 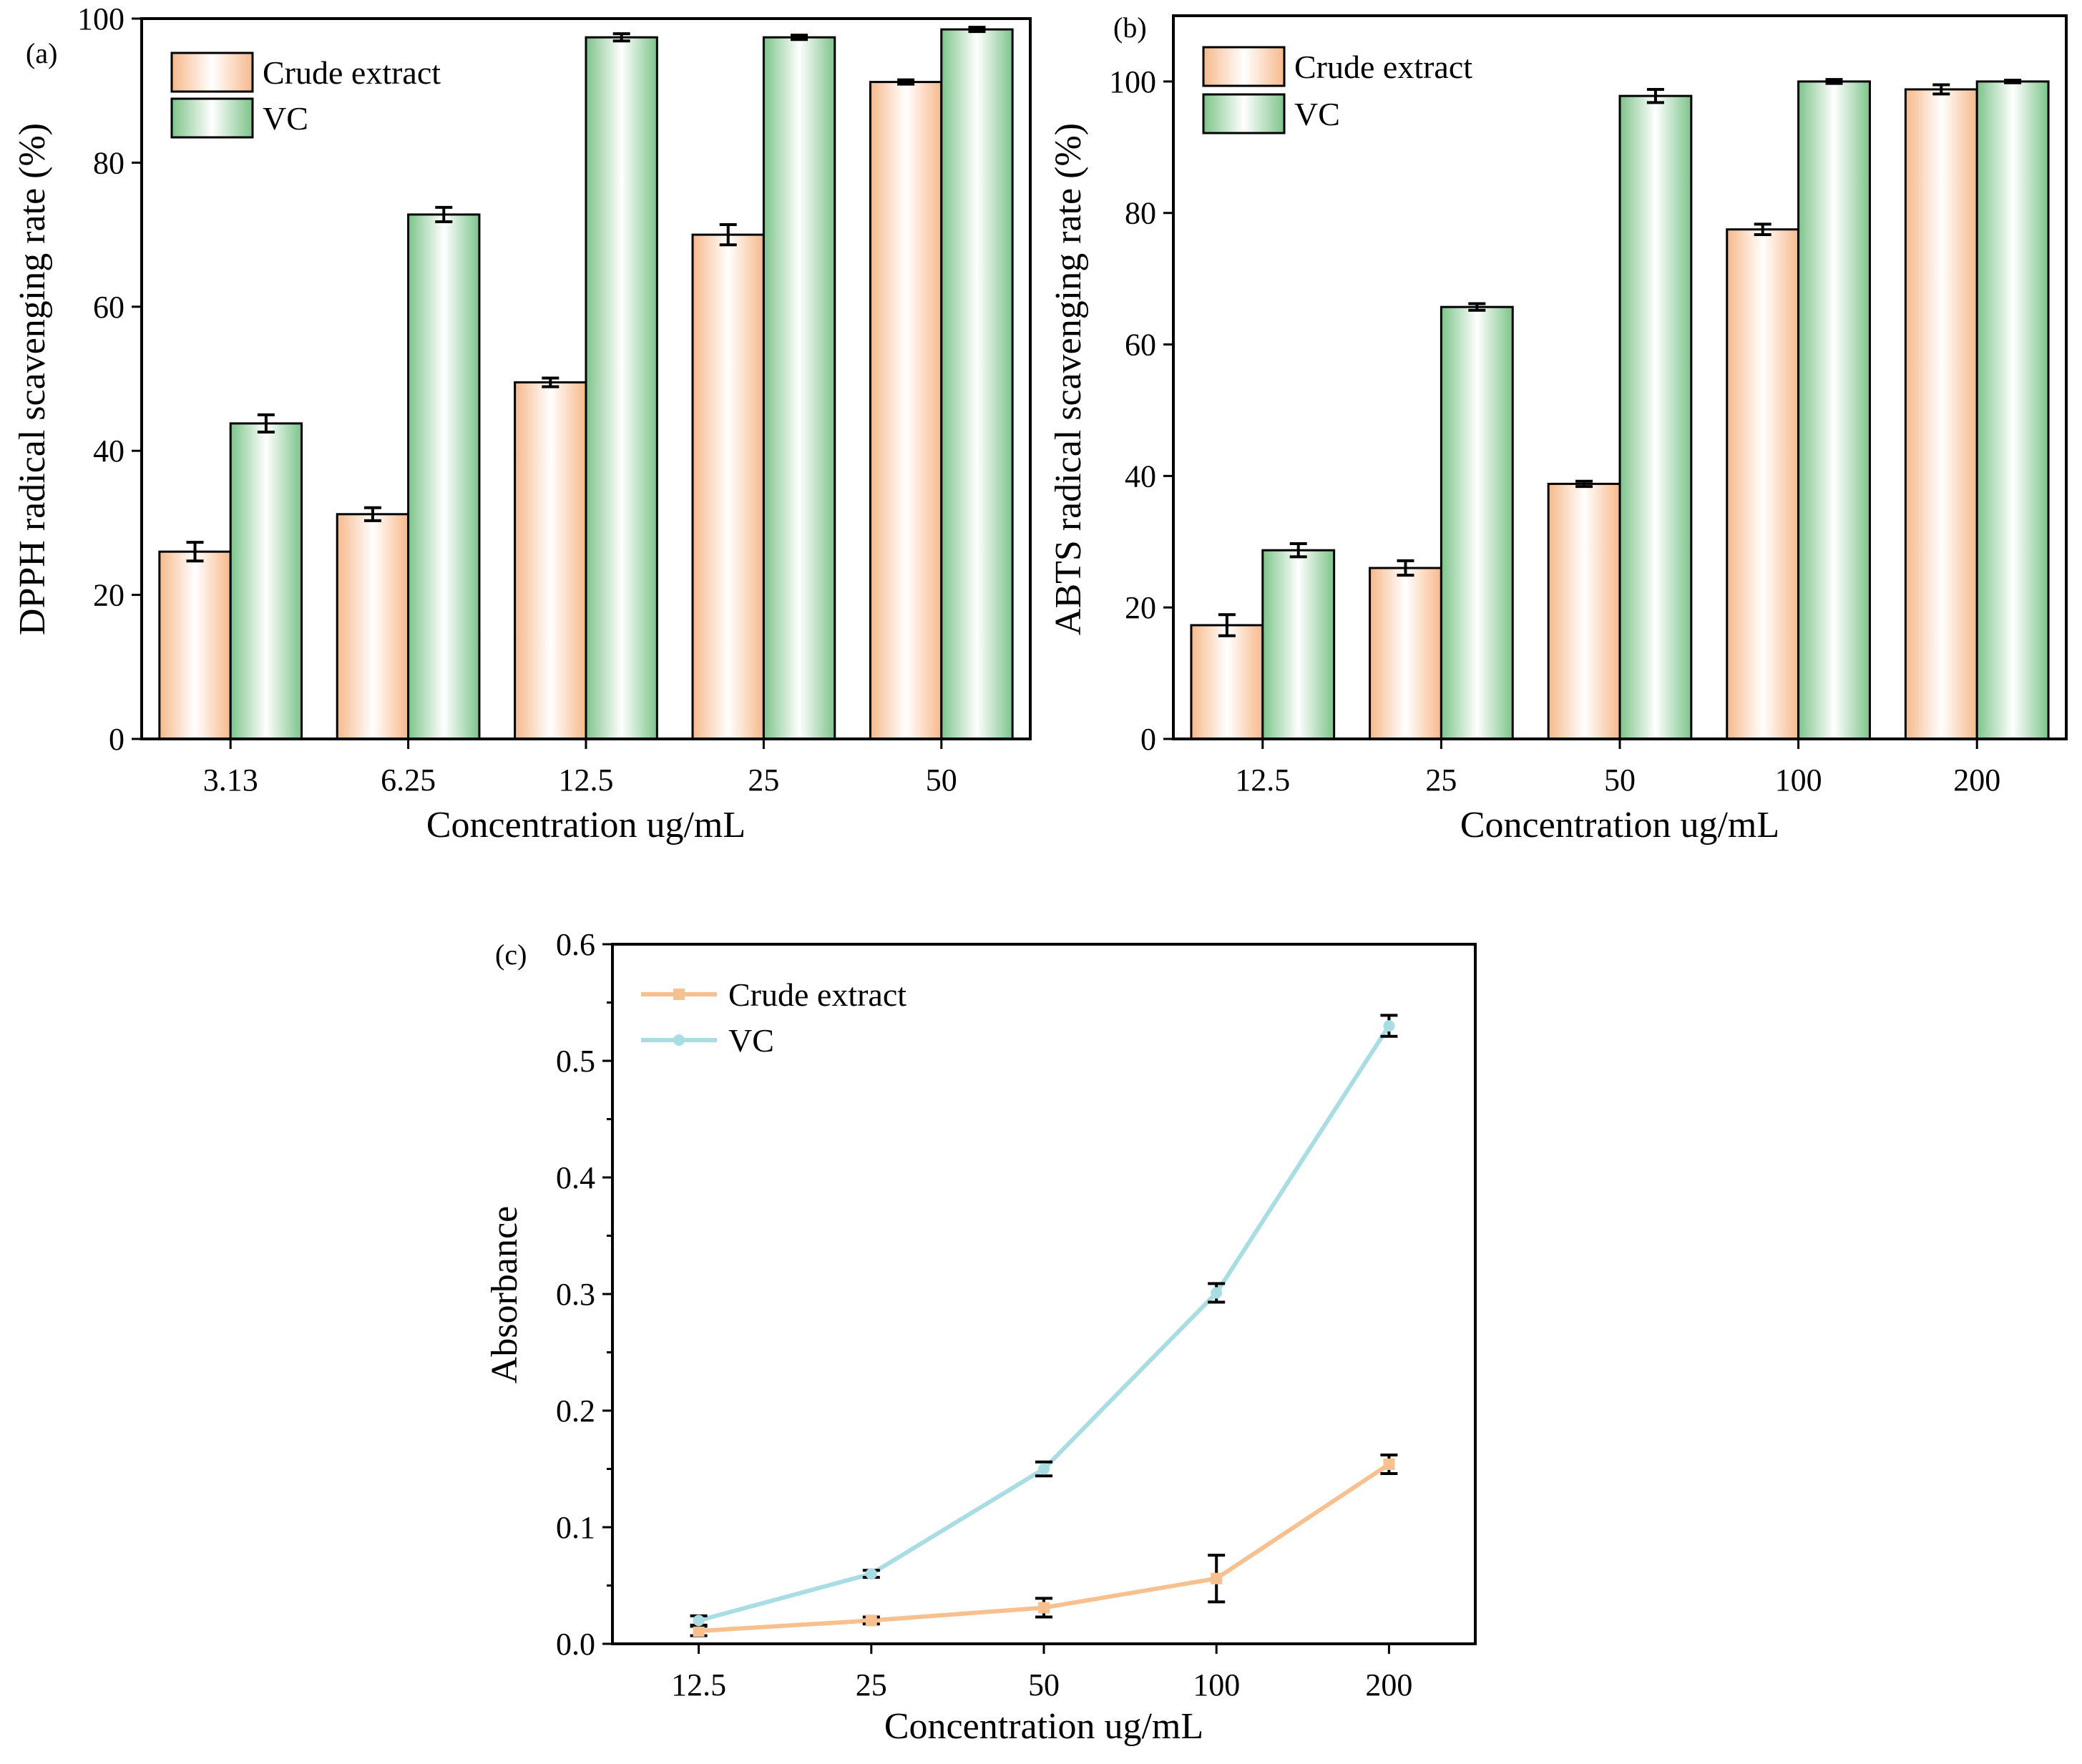 I want to click on x-tick-label: 6.25, so click(x=409, y=780).